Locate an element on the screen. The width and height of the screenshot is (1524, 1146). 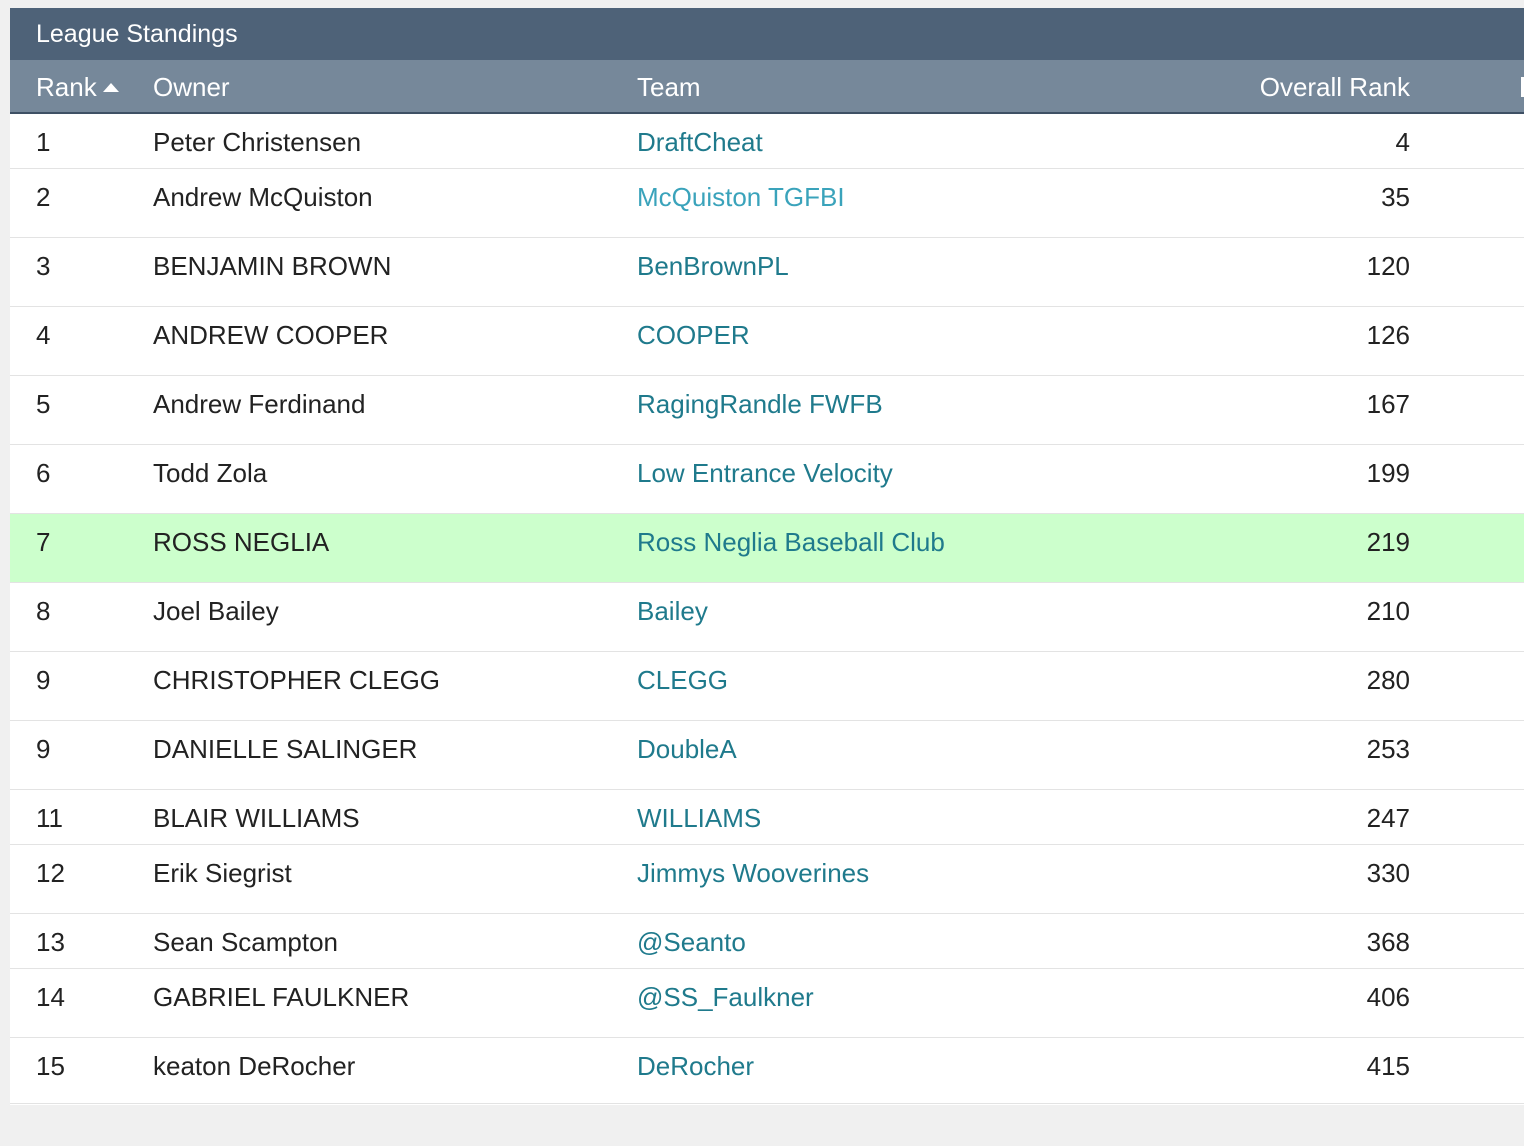
team-link: Low Entrance Velocity is located at coordinates (765, 473).